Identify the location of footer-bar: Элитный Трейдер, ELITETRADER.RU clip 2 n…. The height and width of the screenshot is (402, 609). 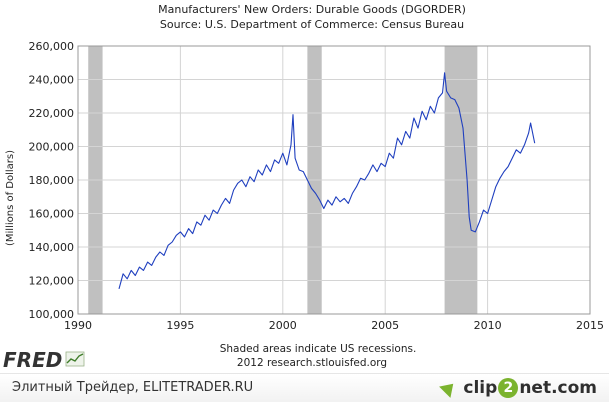
(304, 387).